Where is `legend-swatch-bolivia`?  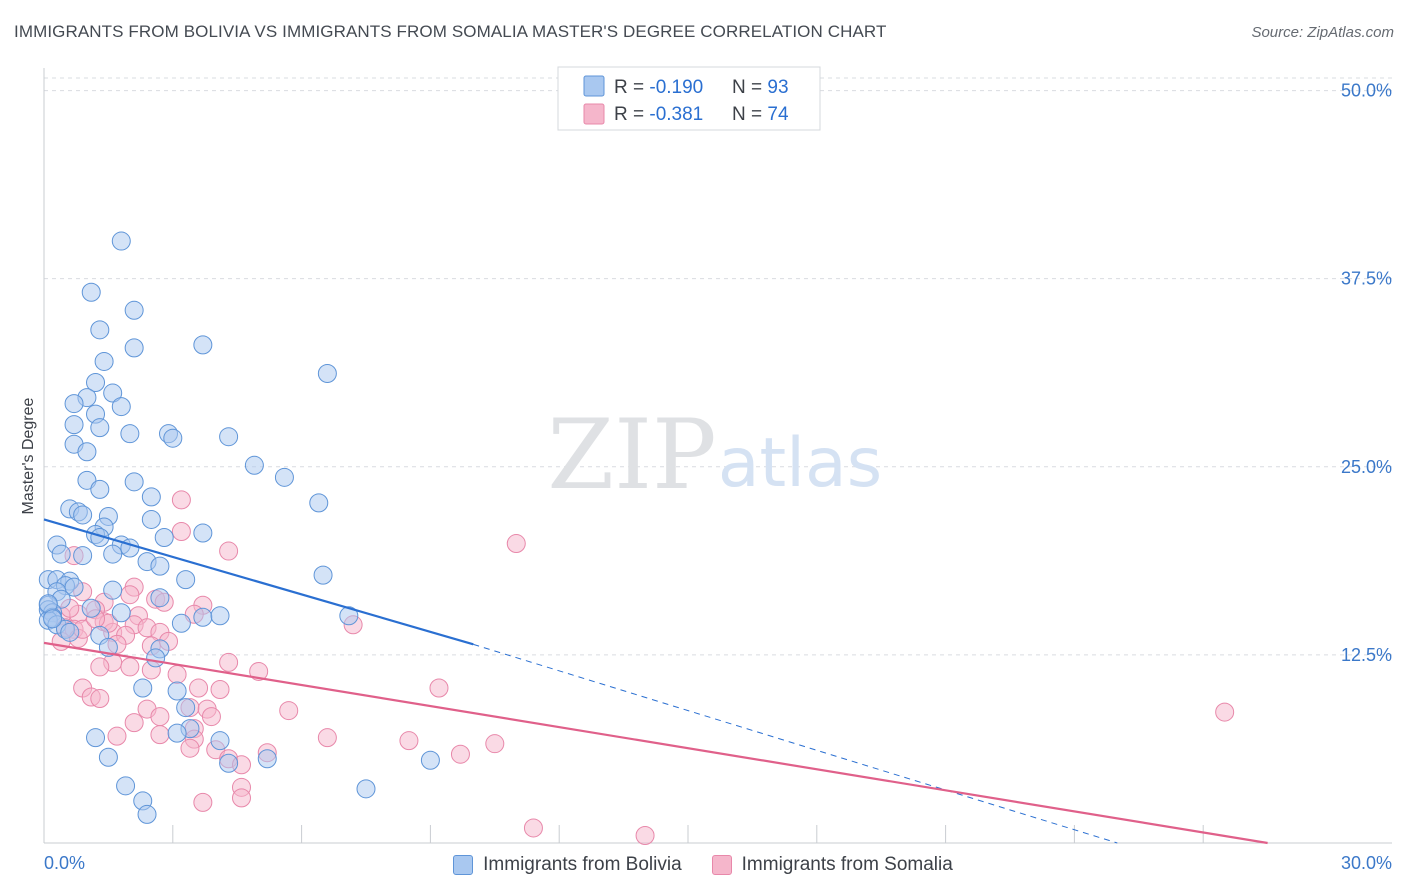
legend-swatch-bolivia is located at coordinates (594, 86).